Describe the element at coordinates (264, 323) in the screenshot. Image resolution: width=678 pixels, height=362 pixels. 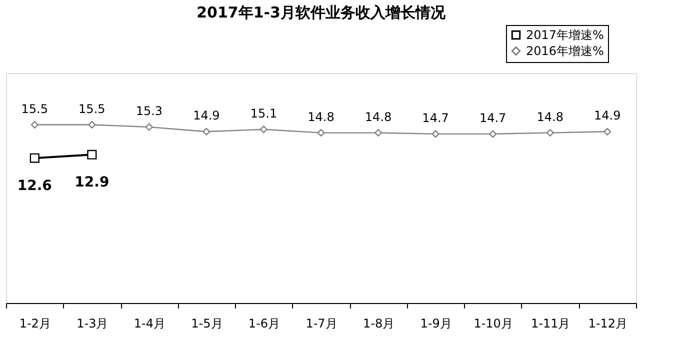
I see `x-tick-label: 1-6月` at that location.